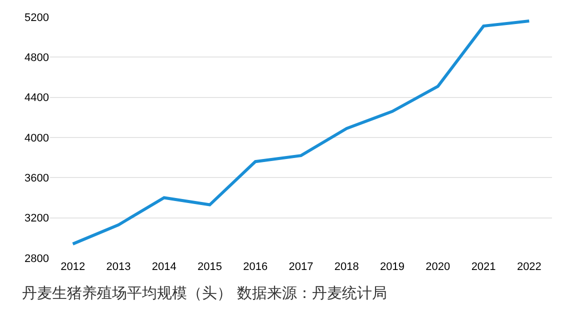 The image size is (567, 320). I want to click on y-tick-label: 4800, so click(36, 58).